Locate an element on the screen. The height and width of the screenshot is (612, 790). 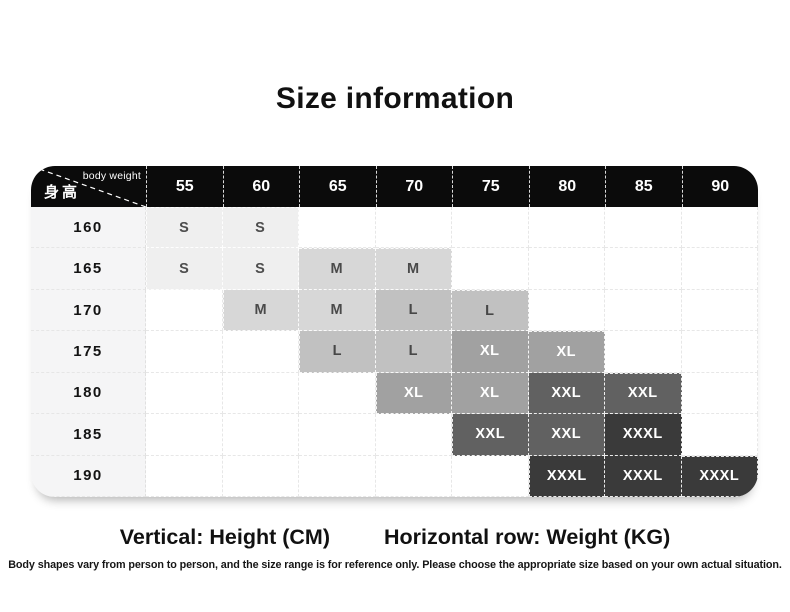
weight-header-cell: 55 is located at coordinates (184, 186).